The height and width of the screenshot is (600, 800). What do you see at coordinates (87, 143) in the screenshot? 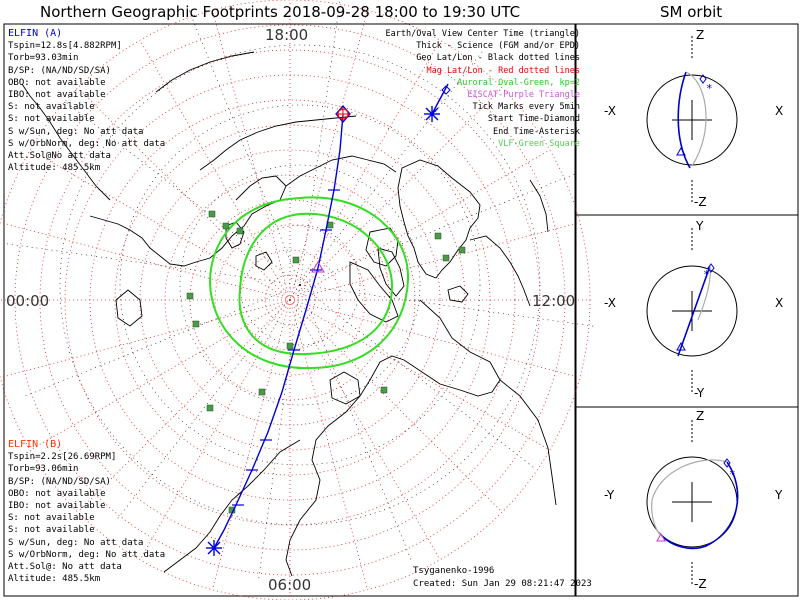
I see `elfin-a-line: S w/OrbNorm, deg: No att data` at bounding box center [87, 143].